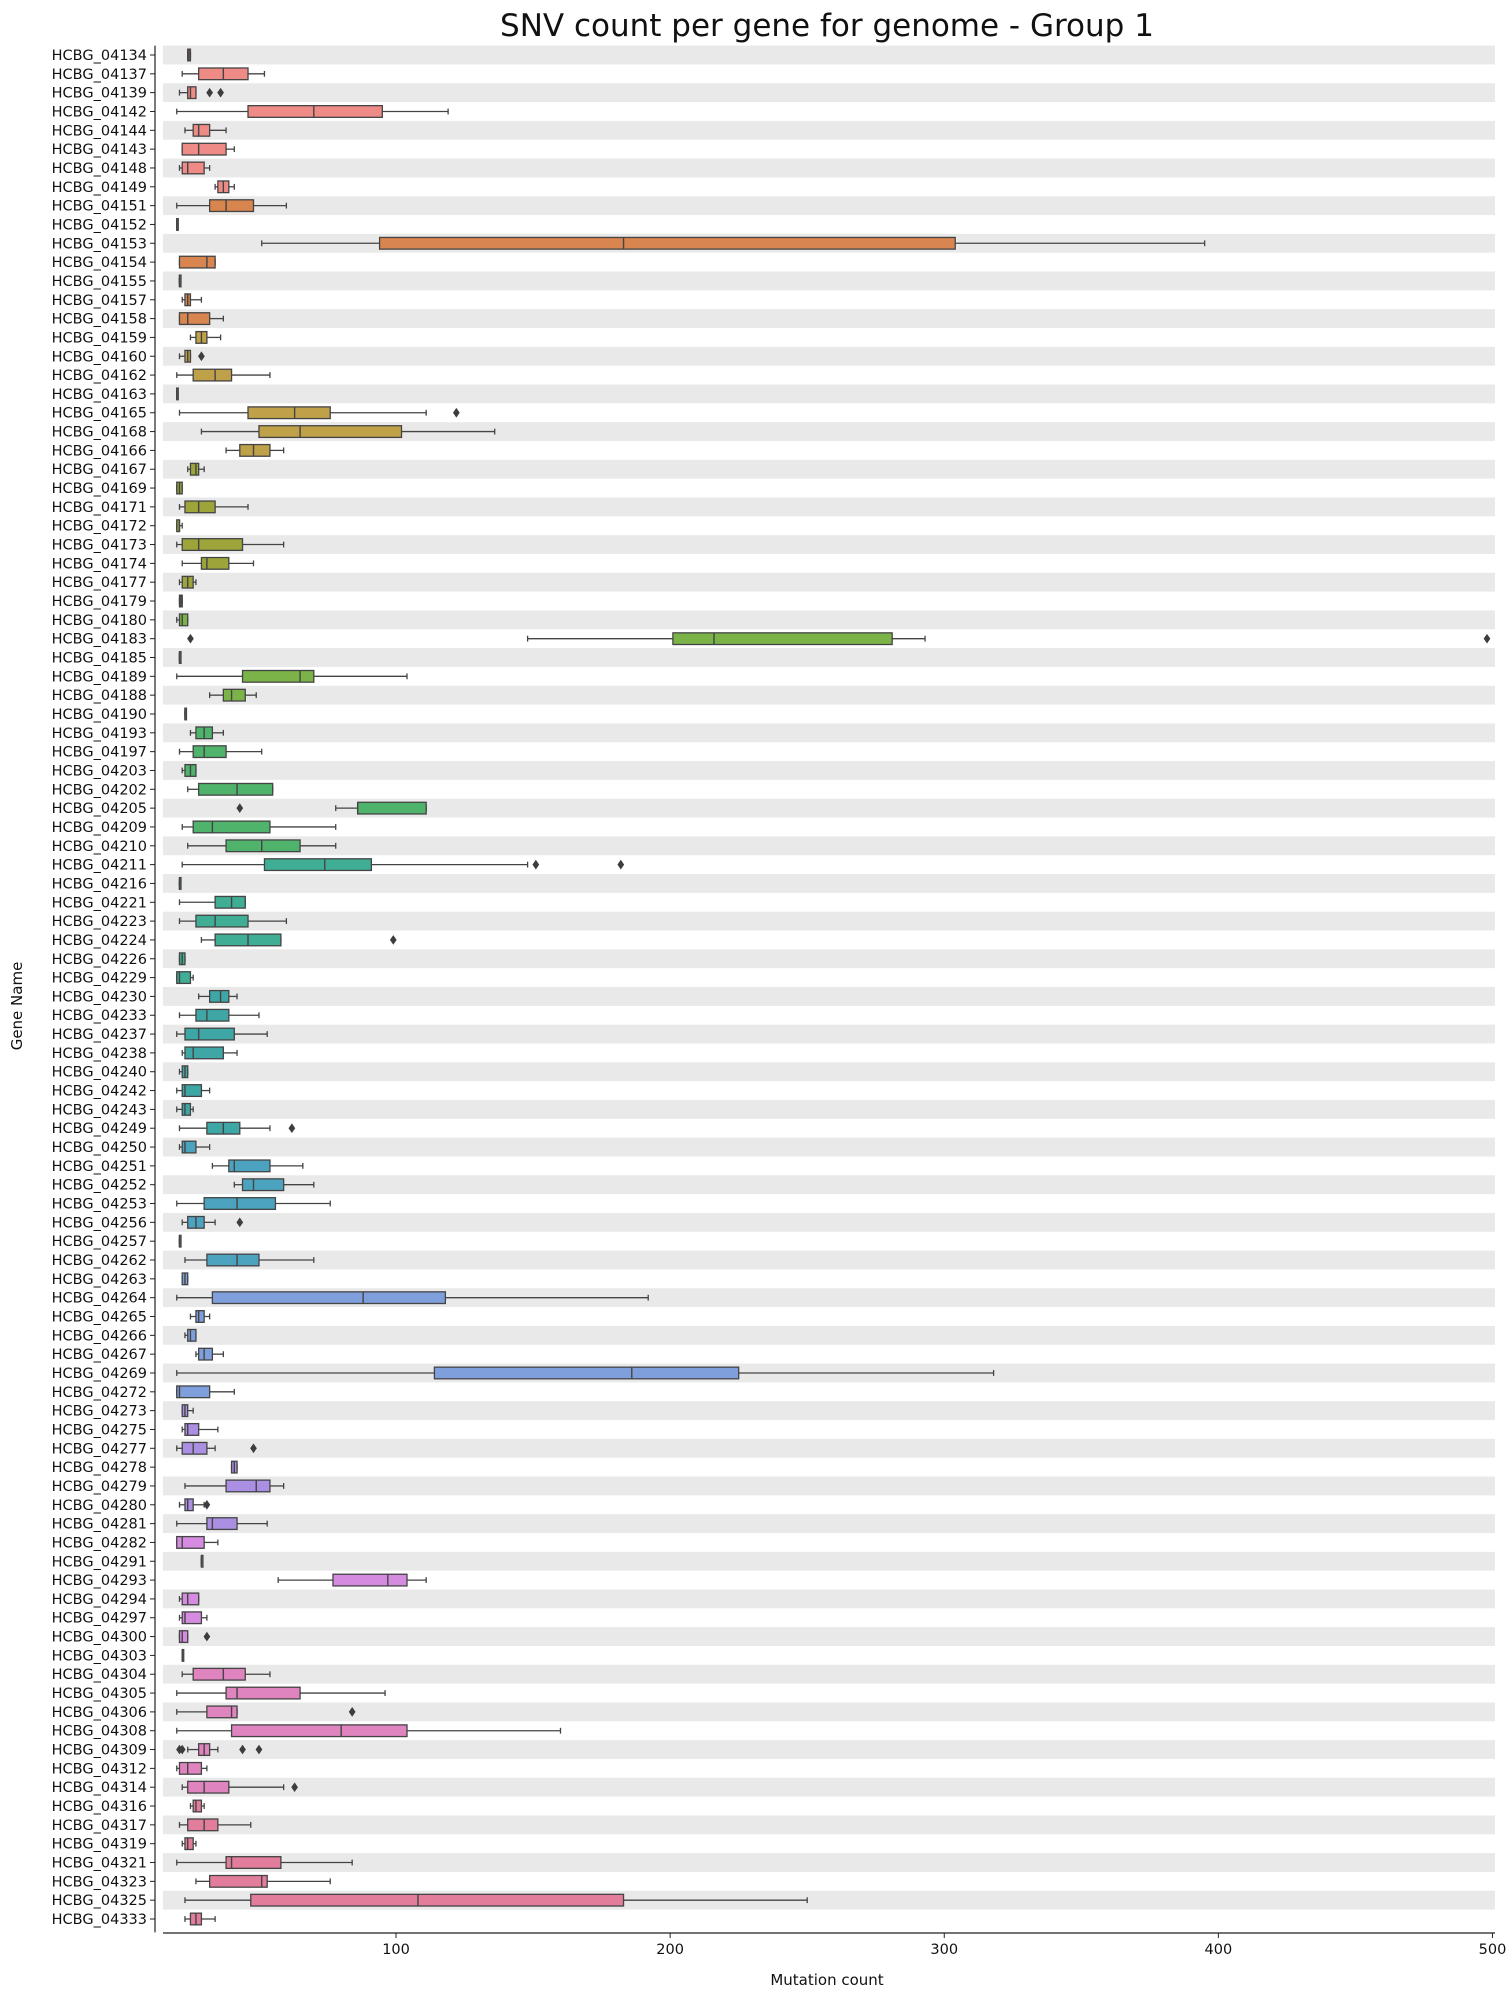  What do you see at coordinates (99, 376) in the screenshot?
I see `y-tick-label: HCBG_04162` at bounding box center [99, 376].